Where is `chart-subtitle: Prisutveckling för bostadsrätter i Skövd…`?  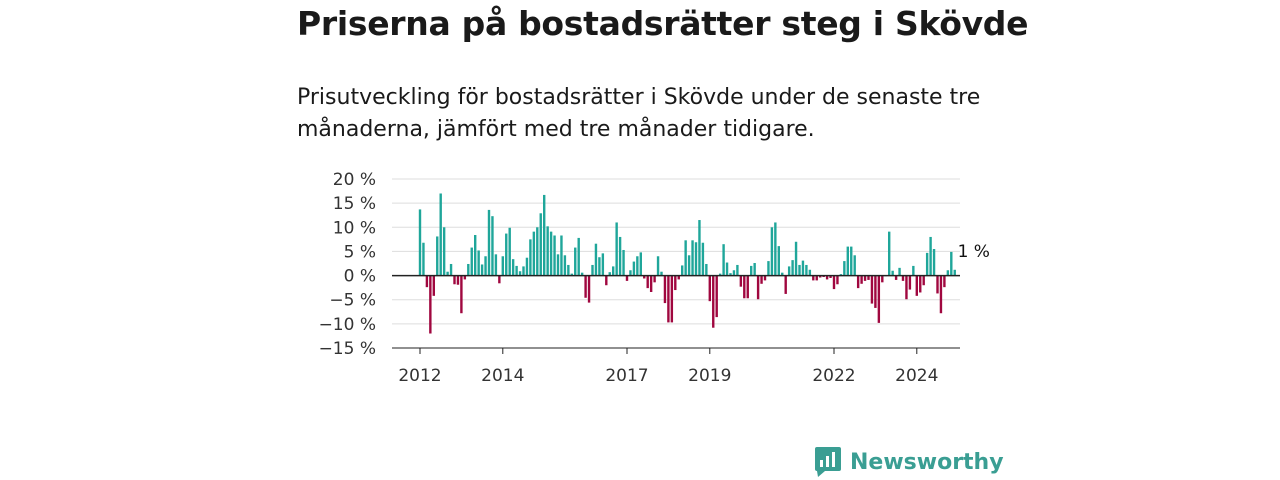 chart-subtitle: Prisutveckling för bostadsrätter i Skövd… is located at coordinates (639, 113).